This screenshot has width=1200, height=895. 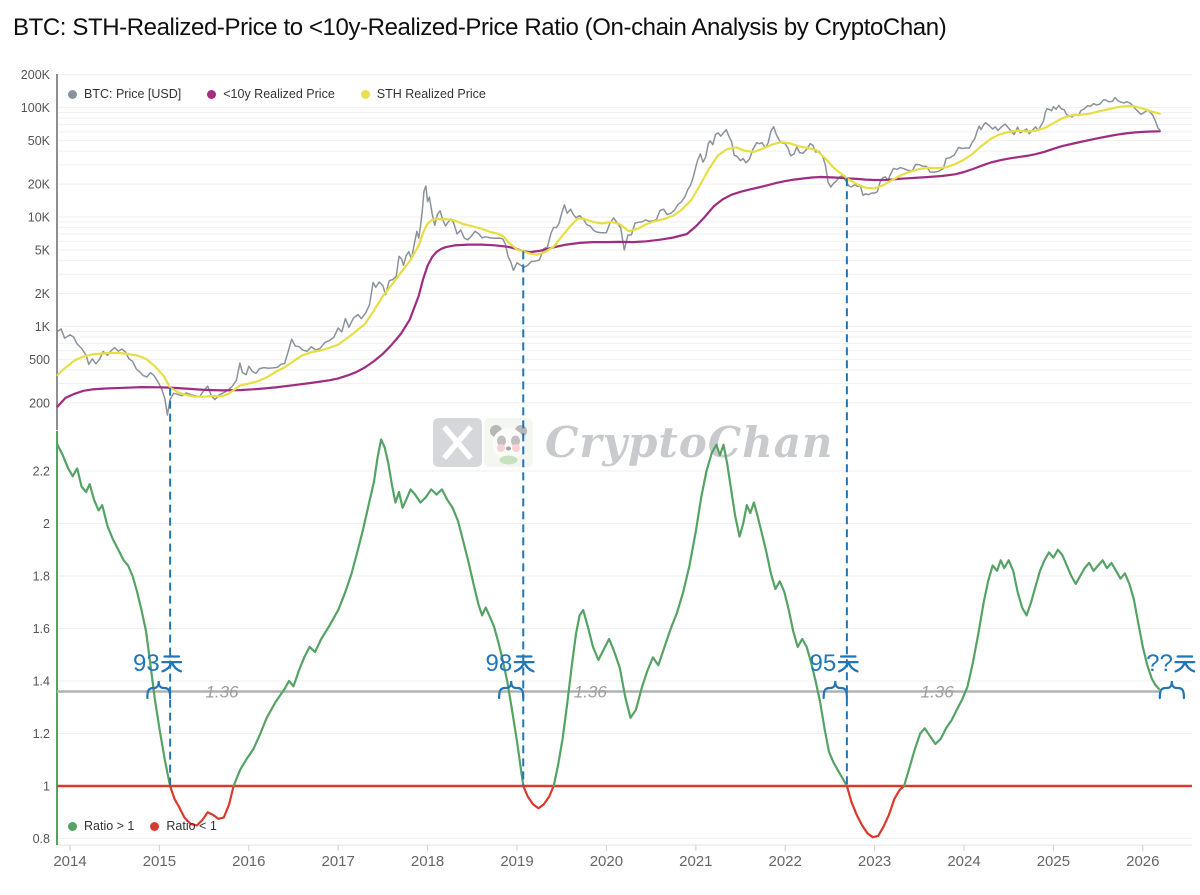 What do you see at coordinates (785, 861) in the screenshot?
I see `x-axis-label: 2022` at bounding box center [785, 861].